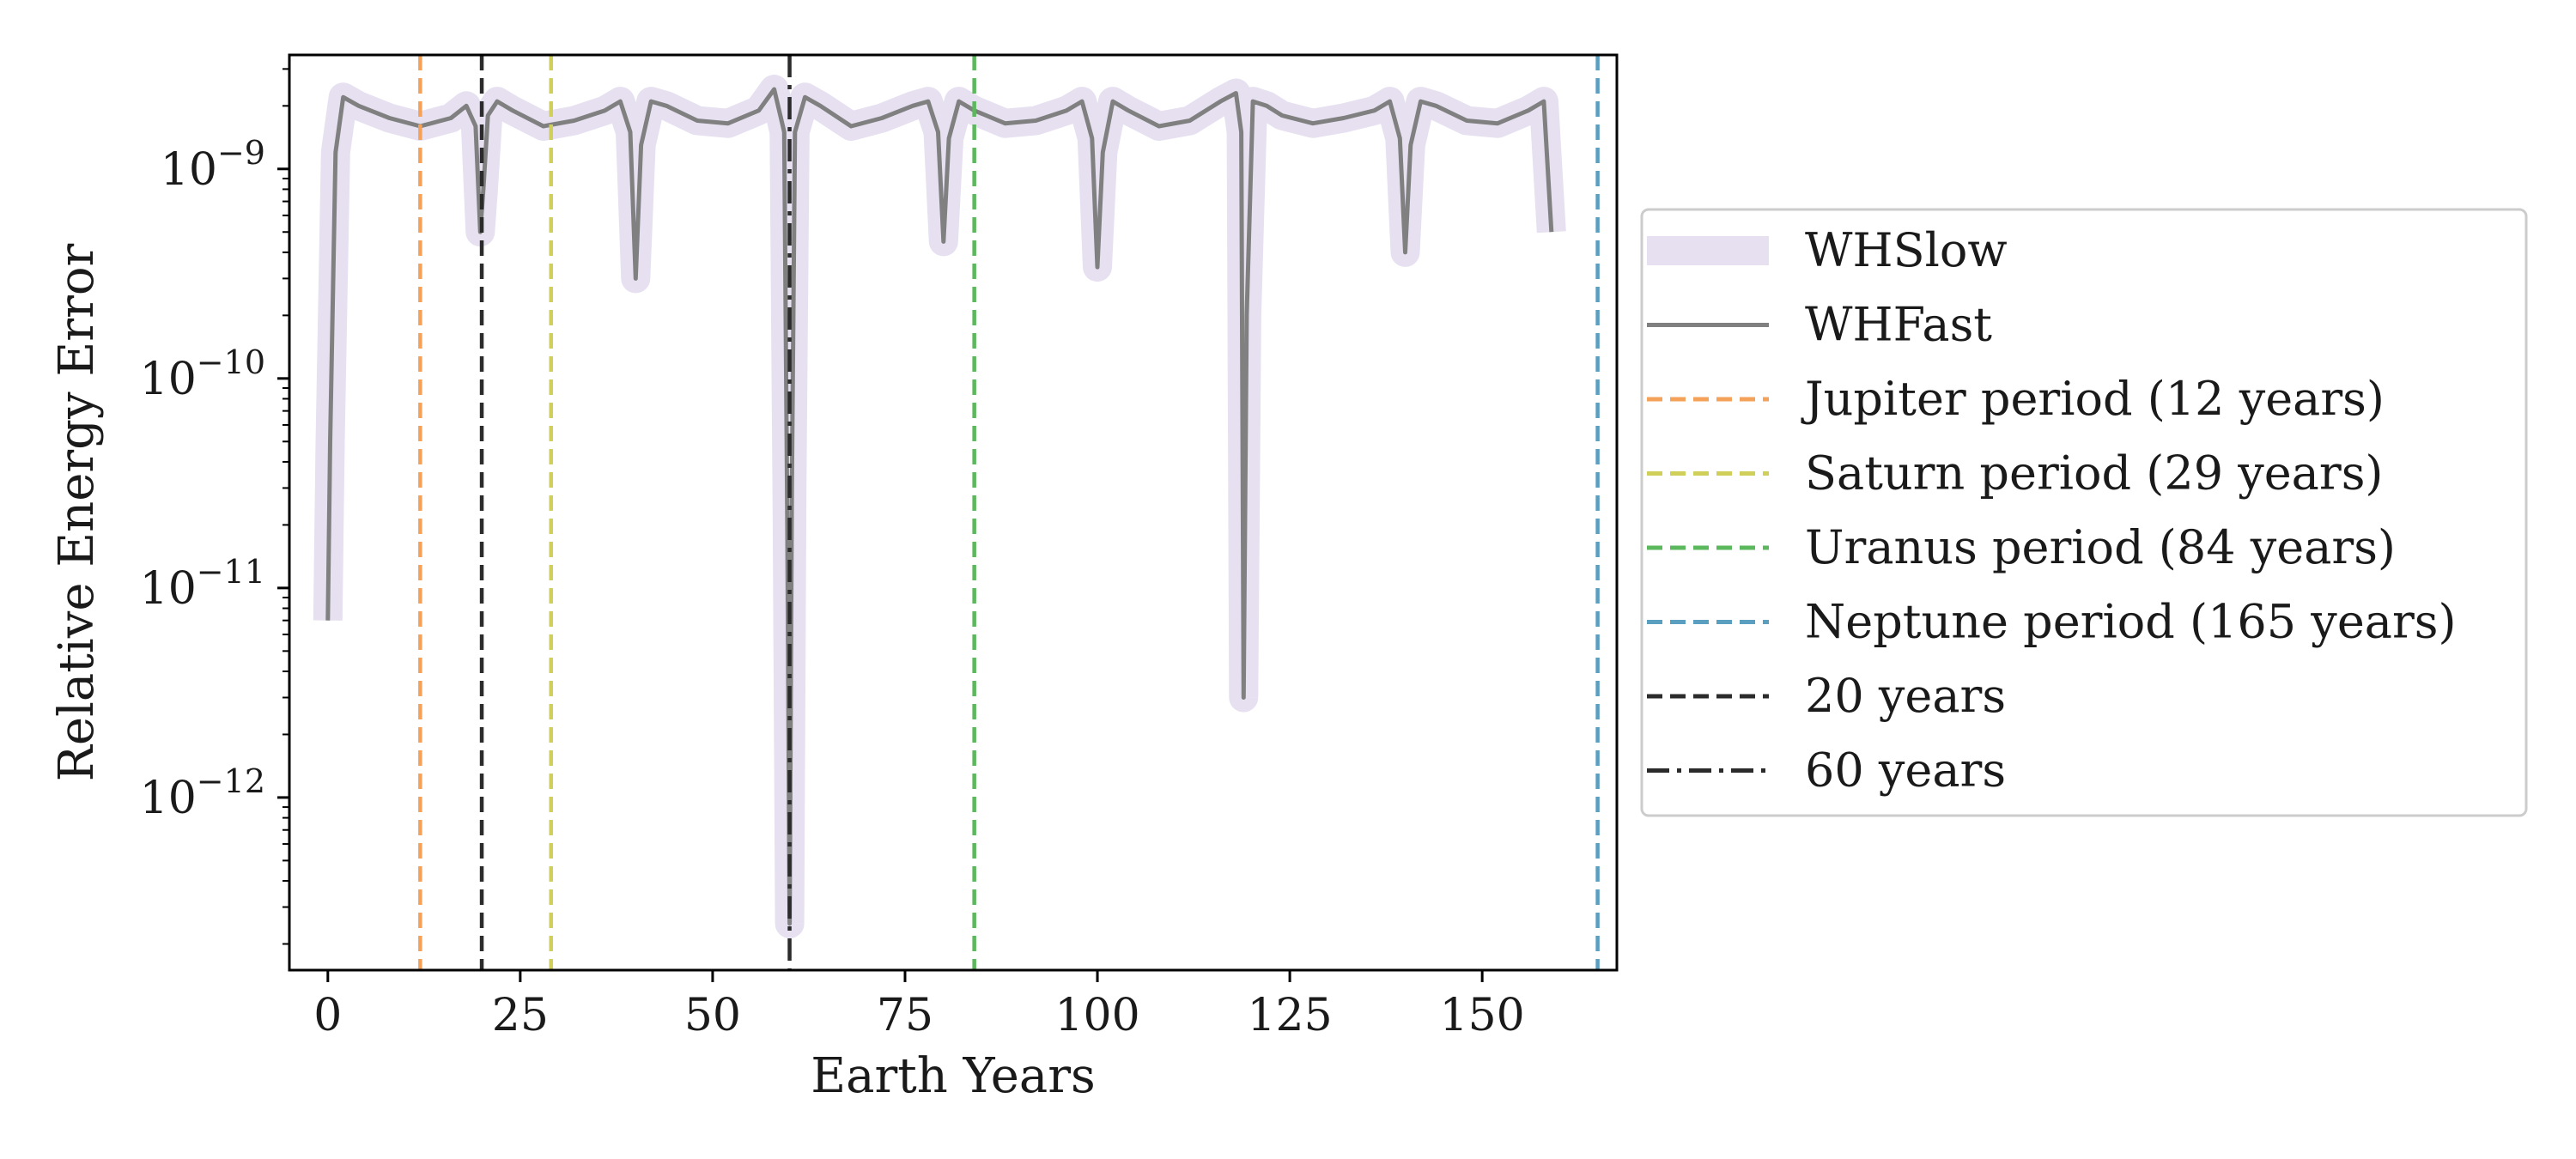 The width and height of the screenshot is (2576, 1159). I want to click on x-axis-label: Earth Years, so click(954, 1076).